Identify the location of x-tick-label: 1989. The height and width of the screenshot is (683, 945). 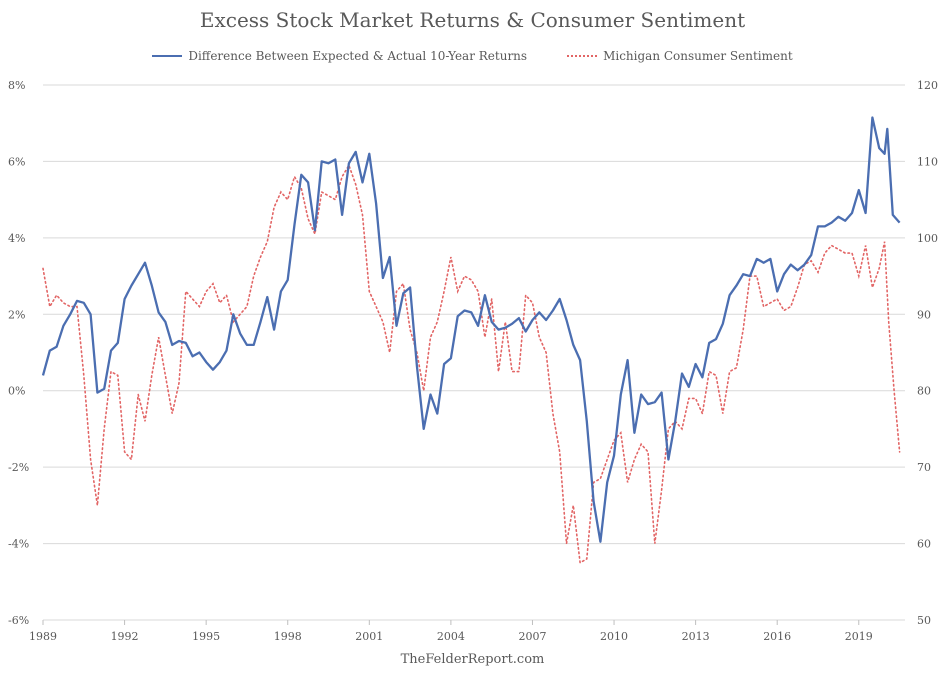
(43, 636).